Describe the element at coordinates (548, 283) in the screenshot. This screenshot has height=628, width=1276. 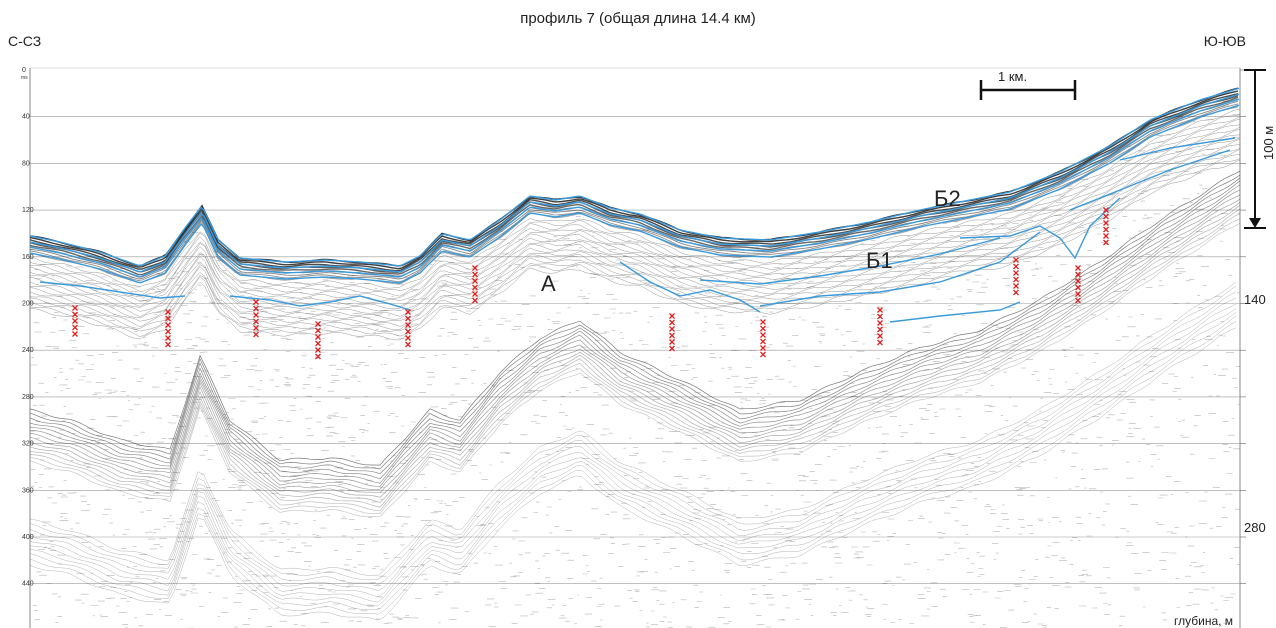
I see `unit-label-a: А` at that location.